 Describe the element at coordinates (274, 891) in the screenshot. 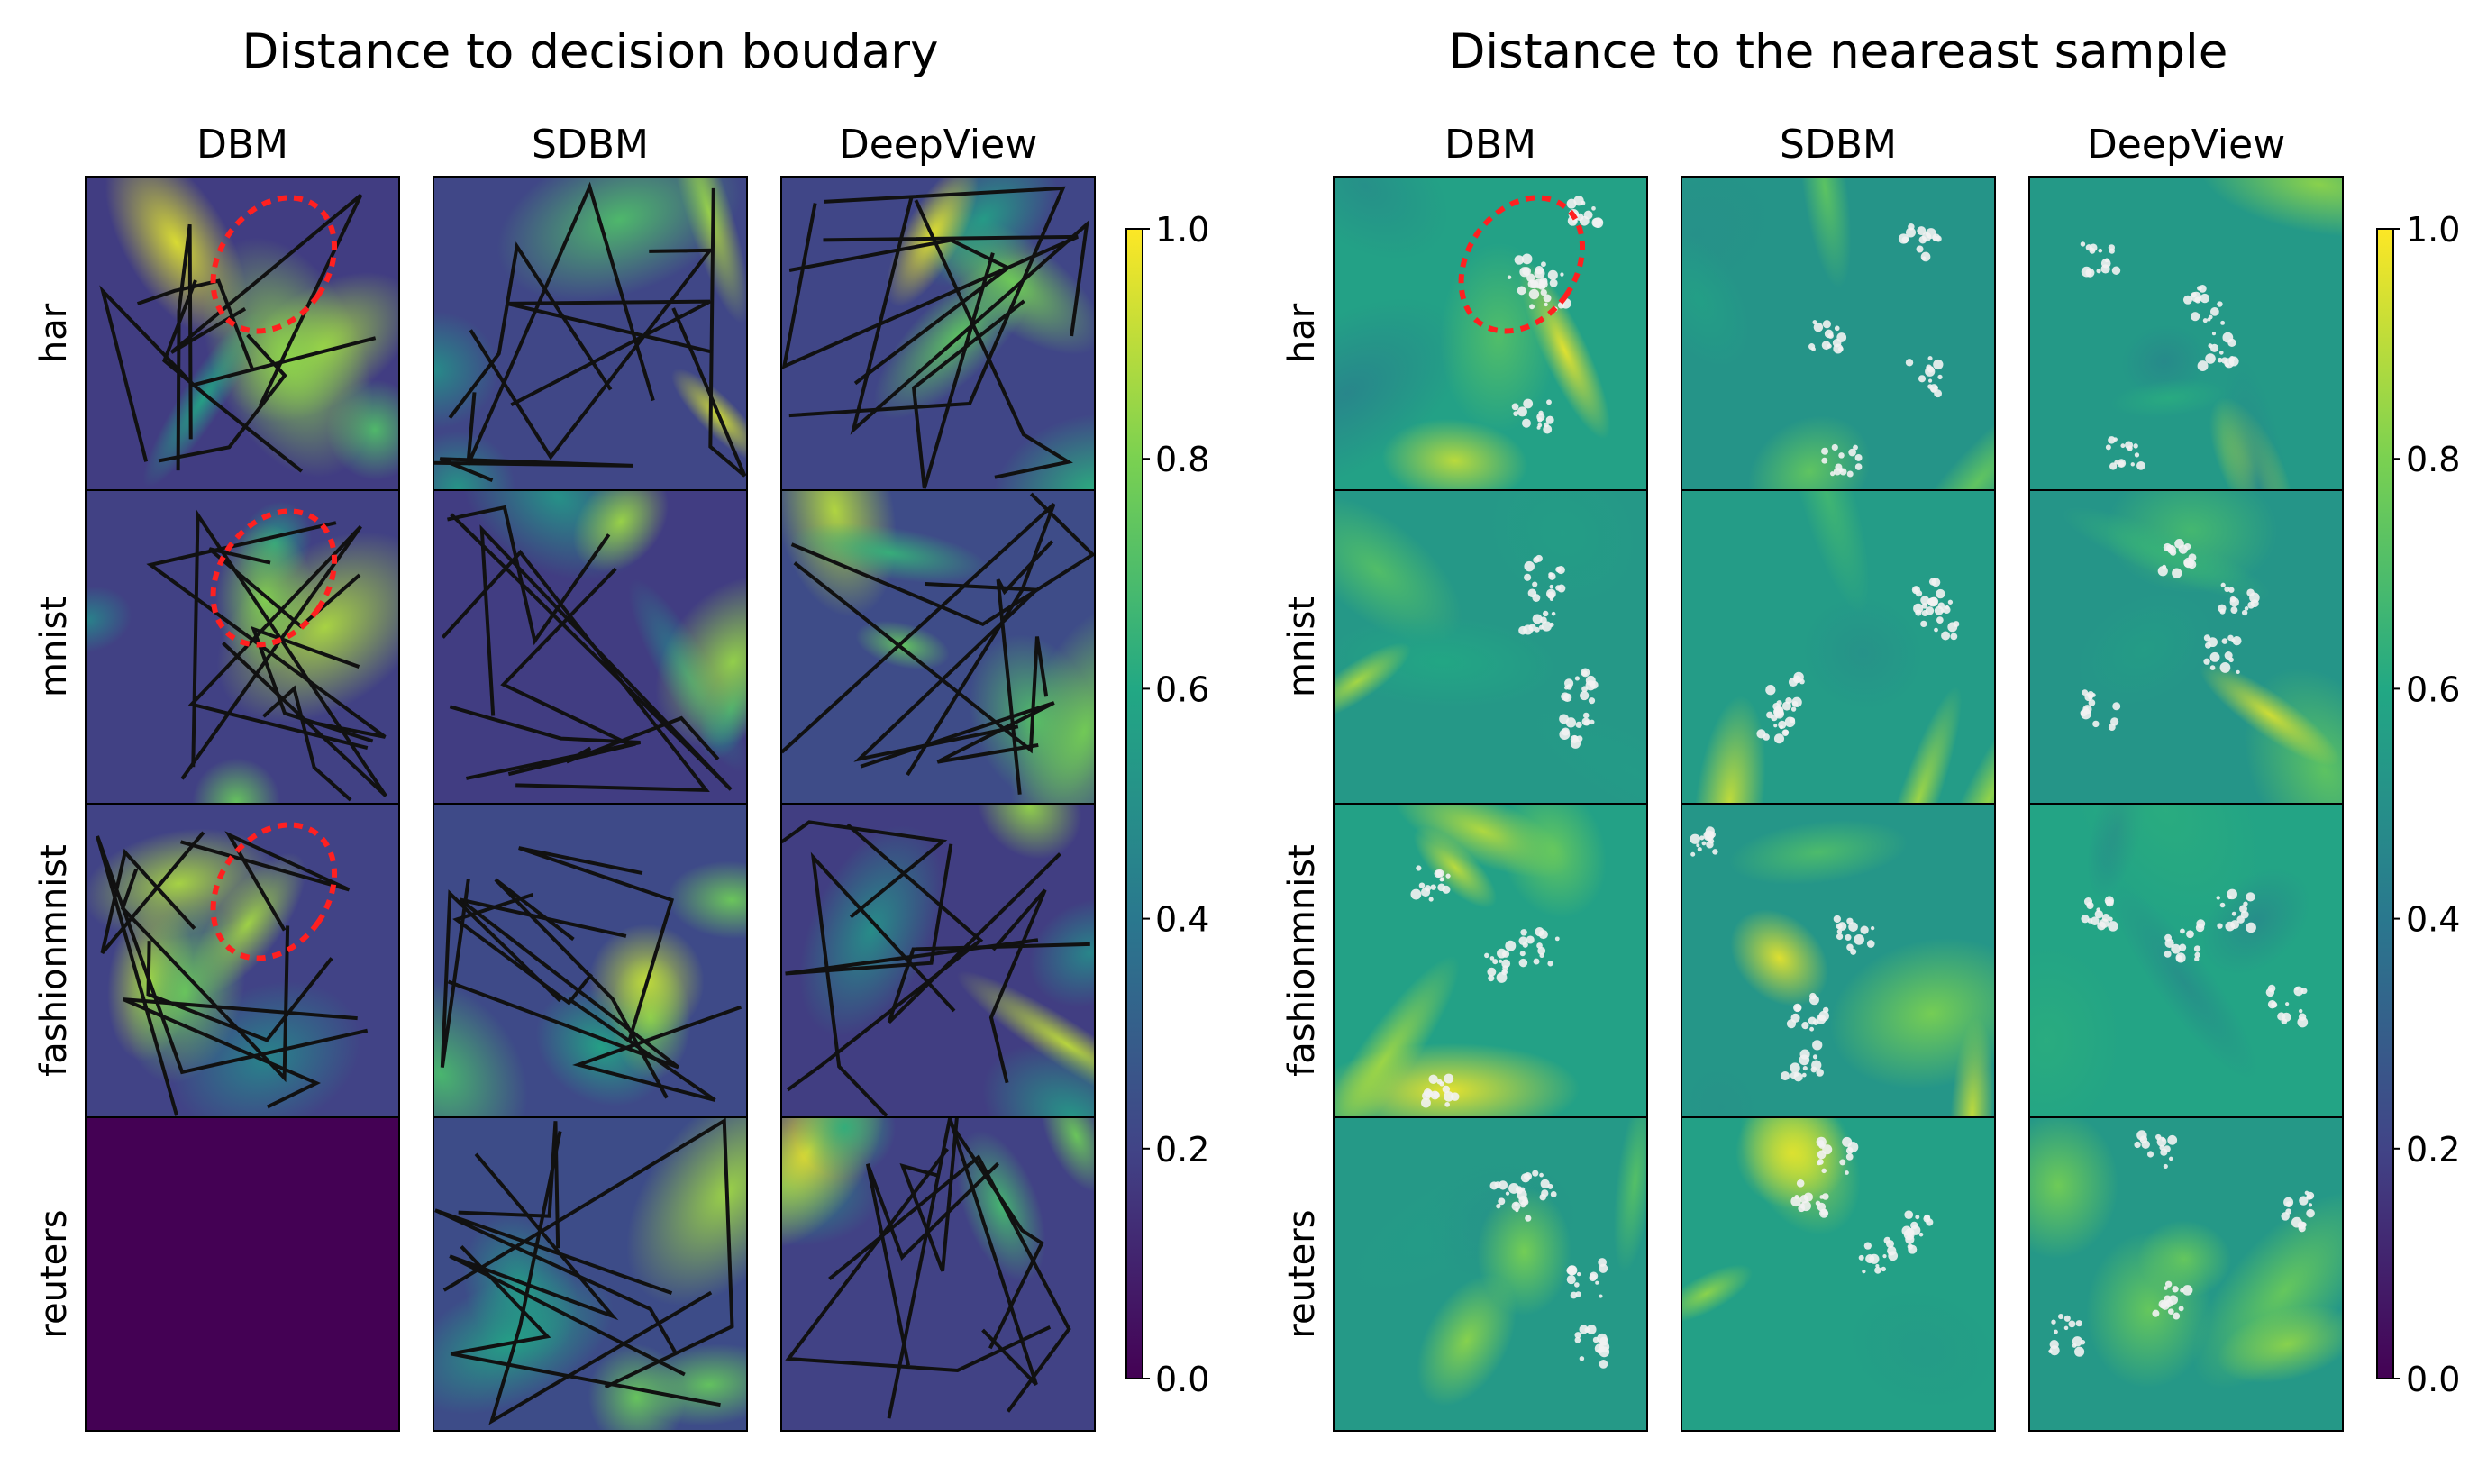

I see `highlight-ellipse` at that location.